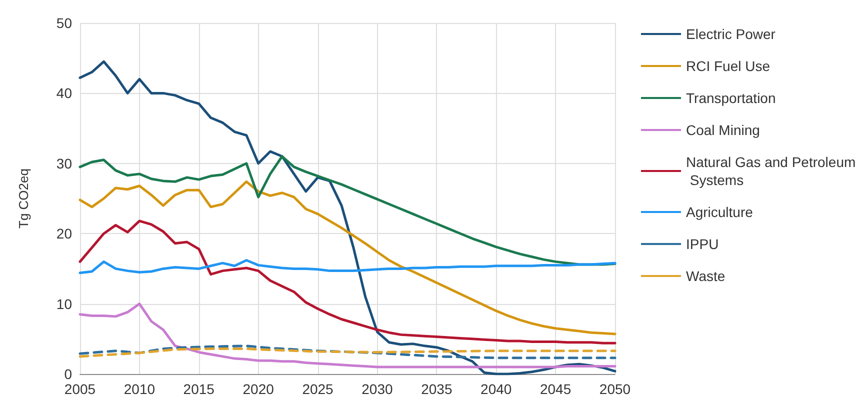 This screenshot has width=866, height=402. I want to click on x-tick-label: 2025, so click(318, 389).